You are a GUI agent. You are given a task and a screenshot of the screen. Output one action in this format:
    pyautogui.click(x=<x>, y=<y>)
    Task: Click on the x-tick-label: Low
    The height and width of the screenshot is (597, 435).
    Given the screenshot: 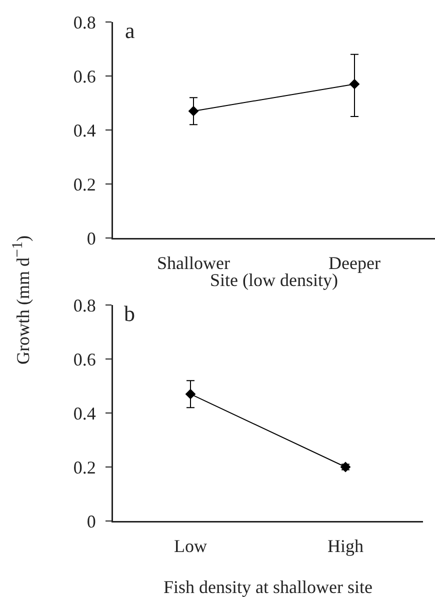 What is the action you would take?
    pyautogui.click(x=190, y=546)
    